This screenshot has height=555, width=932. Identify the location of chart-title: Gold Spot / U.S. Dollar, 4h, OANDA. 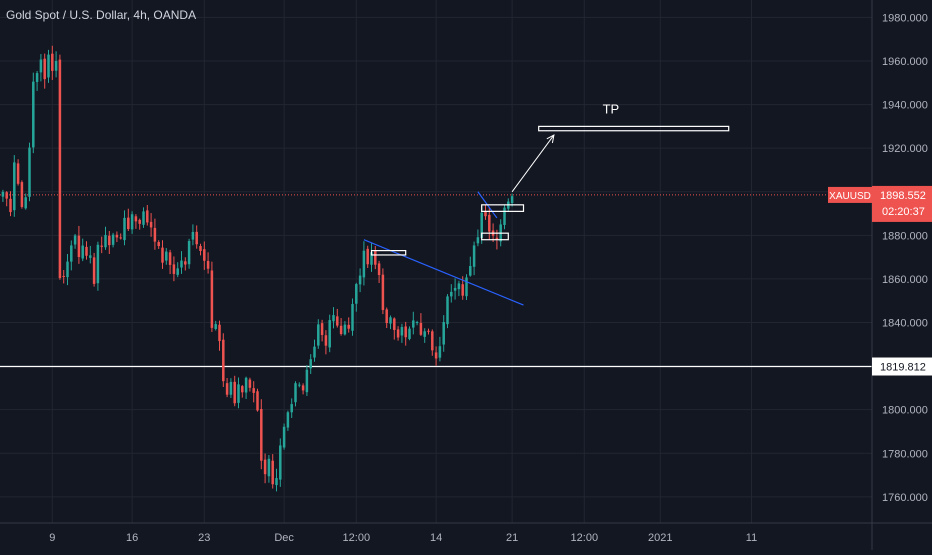
(101, 15).